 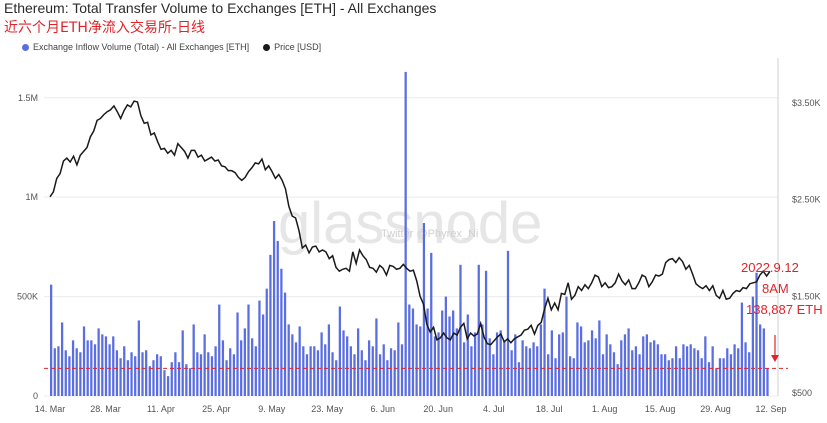 I want to click on y-right-tick-label: $3.50K, so click(x=806, y=103).